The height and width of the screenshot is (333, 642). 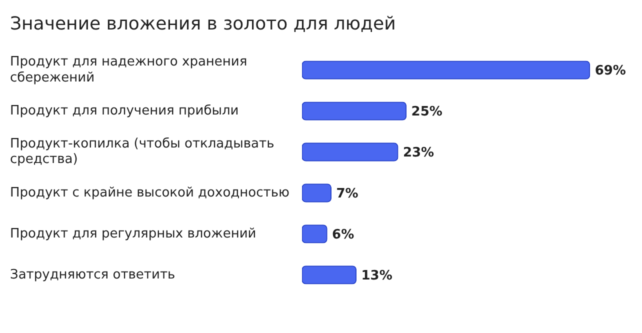 What do you see at coordinates (376, 276) in the screenshot?
I see `data-label: 13%` at bounding box center [376, 276].